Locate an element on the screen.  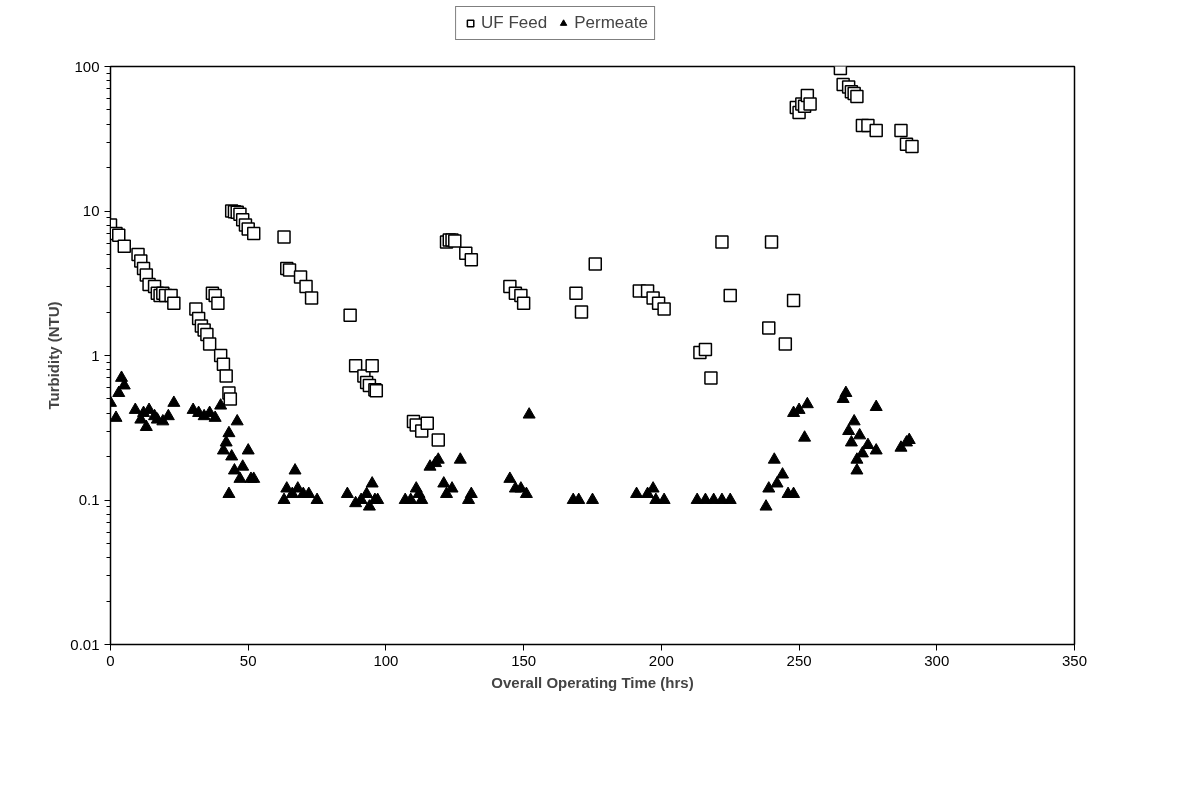
legend-label: UF Feed is located at coordinates (514, 23).